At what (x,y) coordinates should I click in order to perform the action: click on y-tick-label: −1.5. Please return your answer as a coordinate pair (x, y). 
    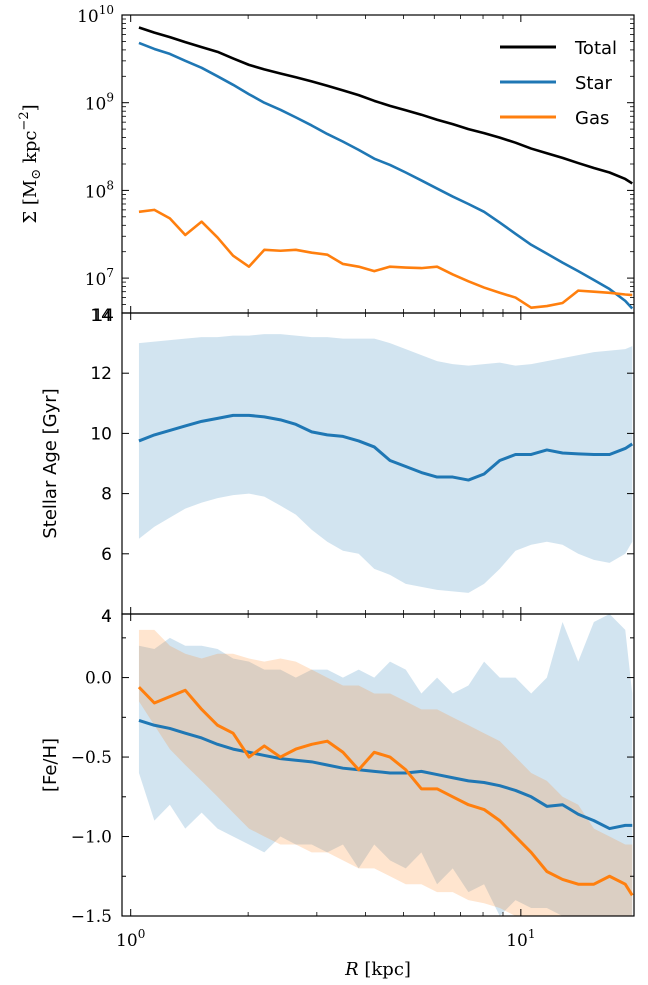
    Looking at the image, I should click on (91, 917).